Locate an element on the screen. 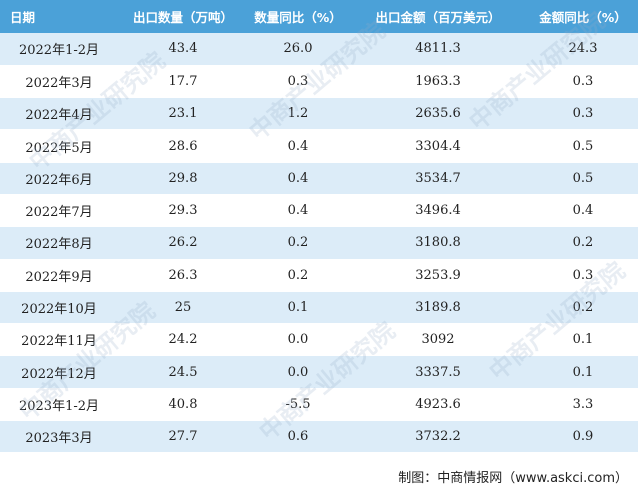  header-quantity-yoy: 数量同比（%） is located at coordinates (298, 17).